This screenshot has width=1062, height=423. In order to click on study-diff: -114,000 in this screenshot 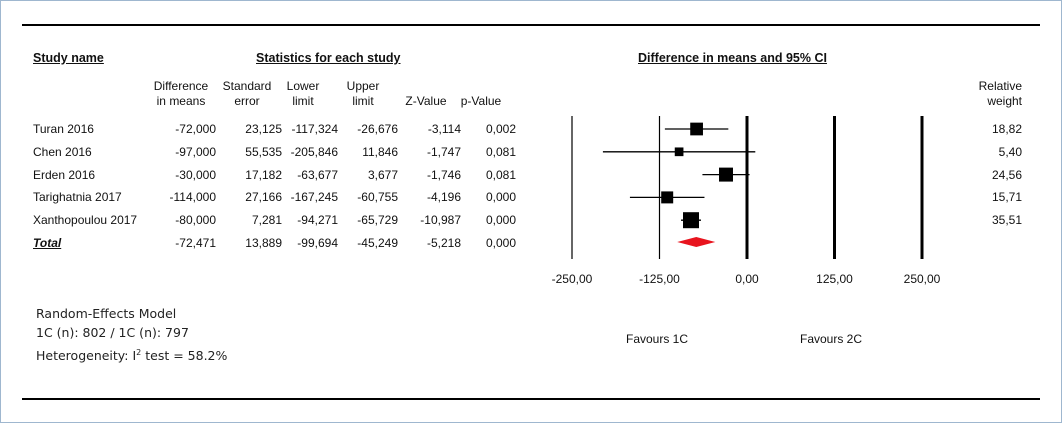, I will do `click(192, 197)`.